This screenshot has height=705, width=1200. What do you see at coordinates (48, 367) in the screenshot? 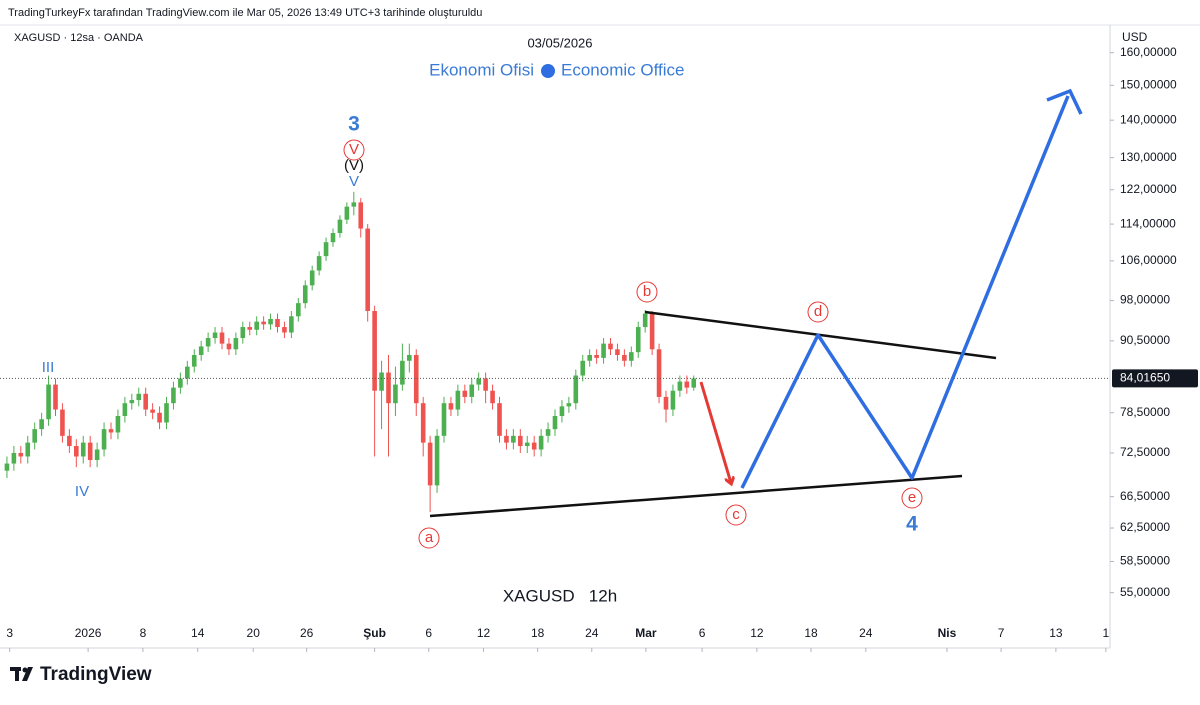
I see `wave-label: III` at bounding box center [48, 367].